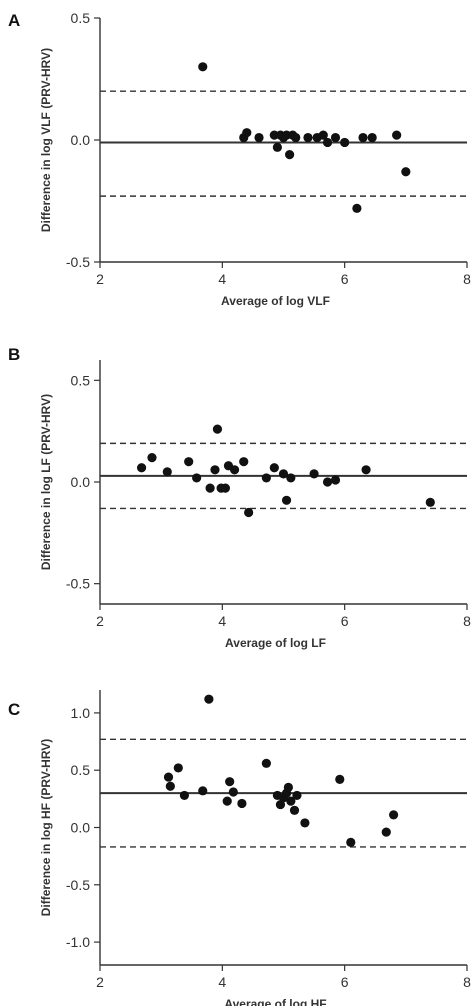 Image resolution: width=475 pixels, height=1006 pixels. What do you see at coordinates (345, 982) in the screenshot?
I see `panel-c-x-tick-label: 6` at bounding box center [345, 982].